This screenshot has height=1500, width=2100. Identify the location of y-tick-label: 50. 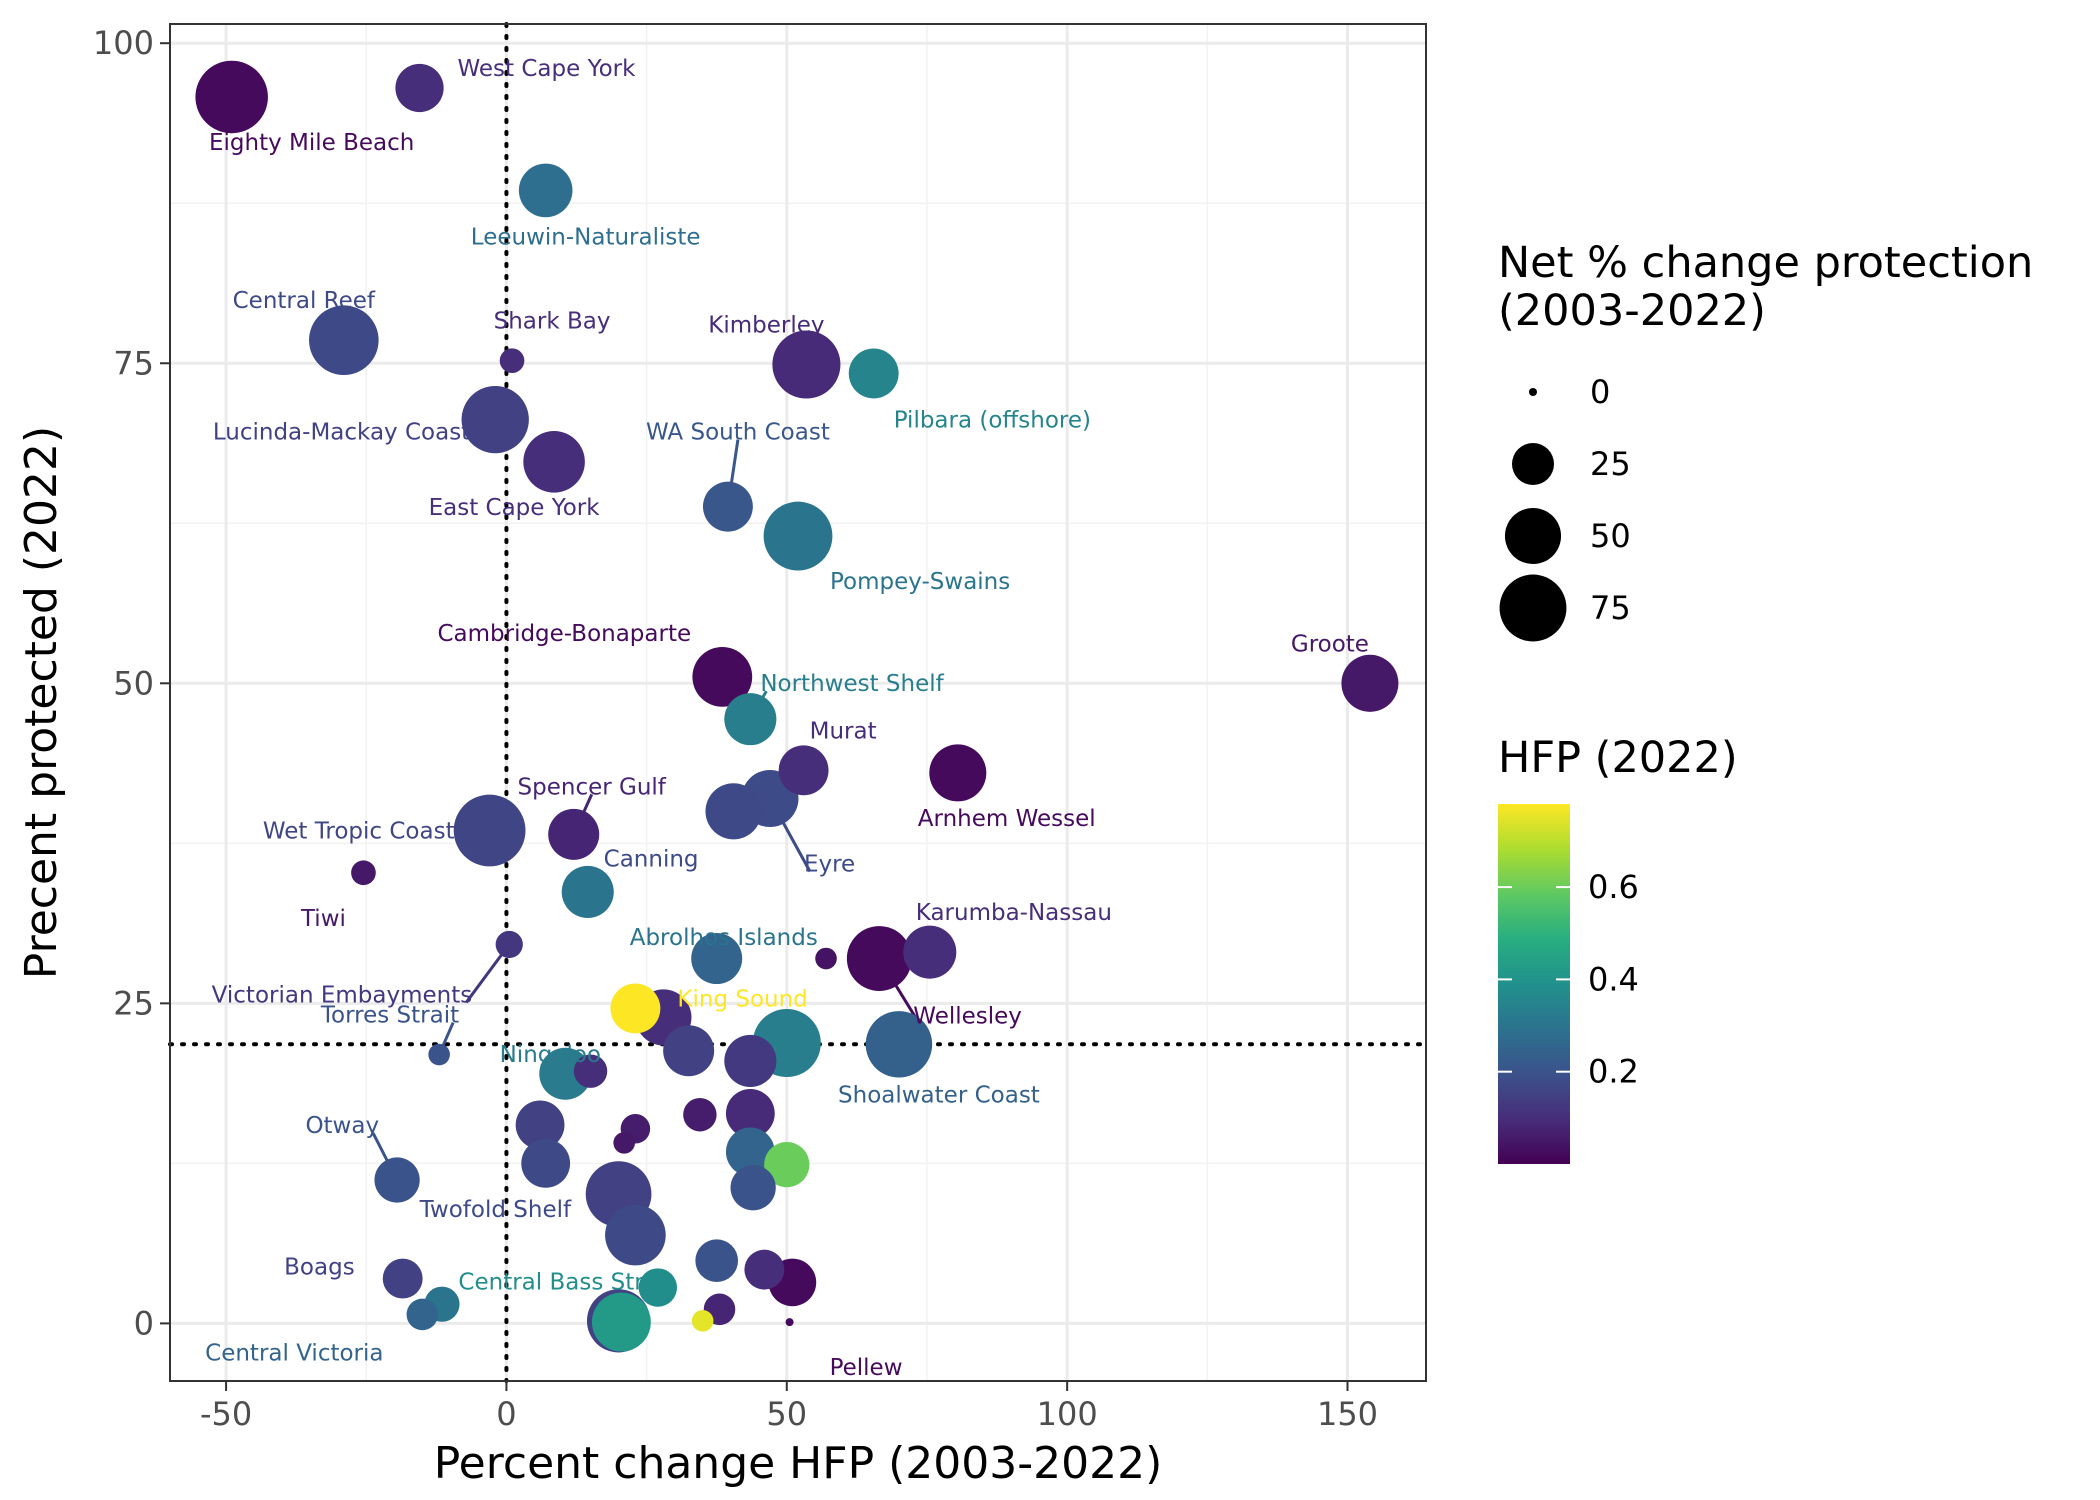
(133, 683).